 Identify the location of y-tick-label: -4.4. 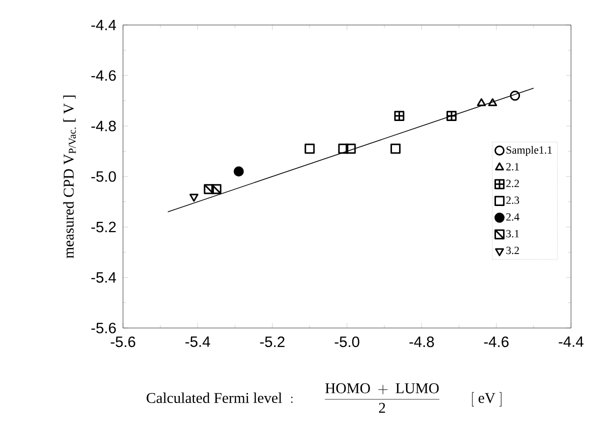
(103, 25).